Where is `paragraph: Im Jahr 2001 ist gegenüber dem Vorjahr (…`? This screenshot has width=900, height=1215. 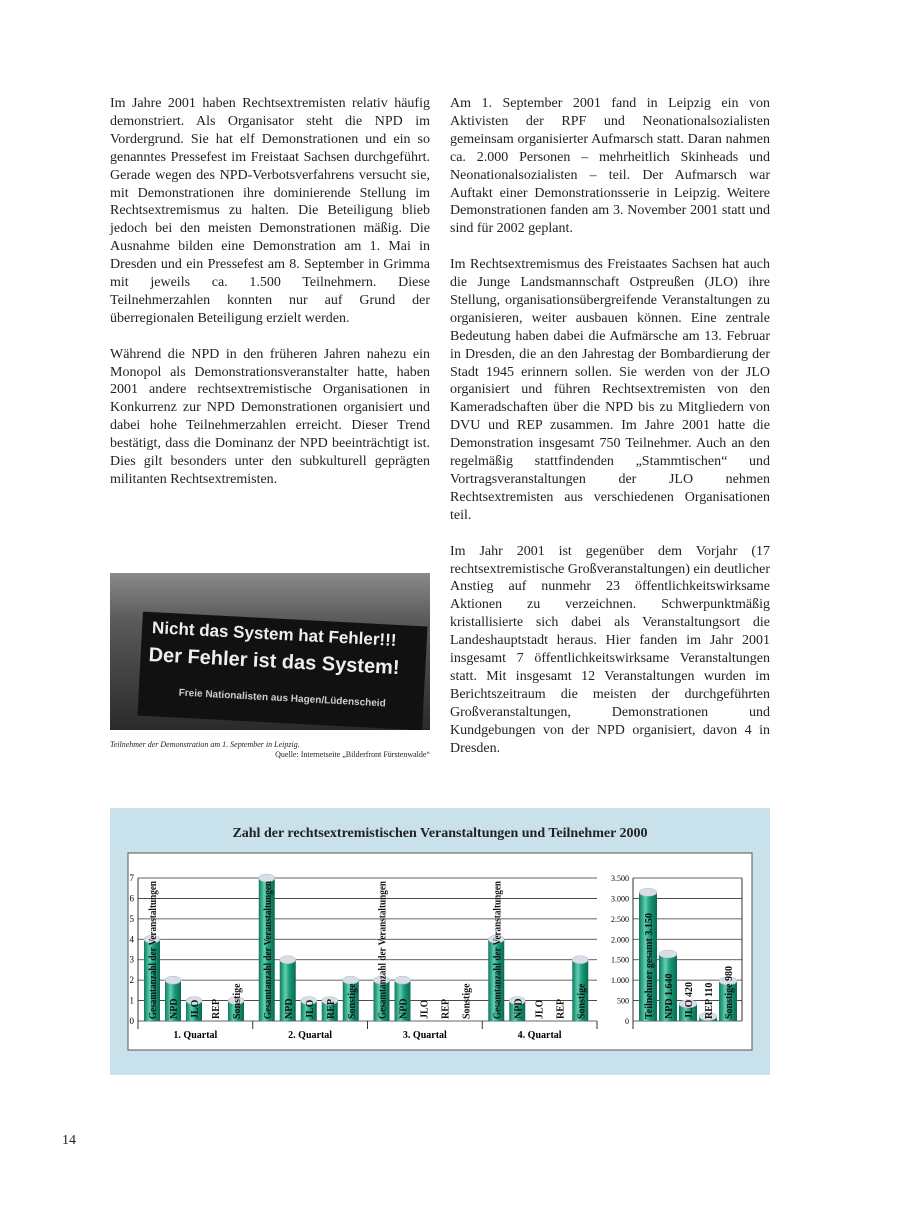
paragraph: Im Jahr 2001 ist gegenüber dem Vorjahr (… is located at coordinates (610, 649).